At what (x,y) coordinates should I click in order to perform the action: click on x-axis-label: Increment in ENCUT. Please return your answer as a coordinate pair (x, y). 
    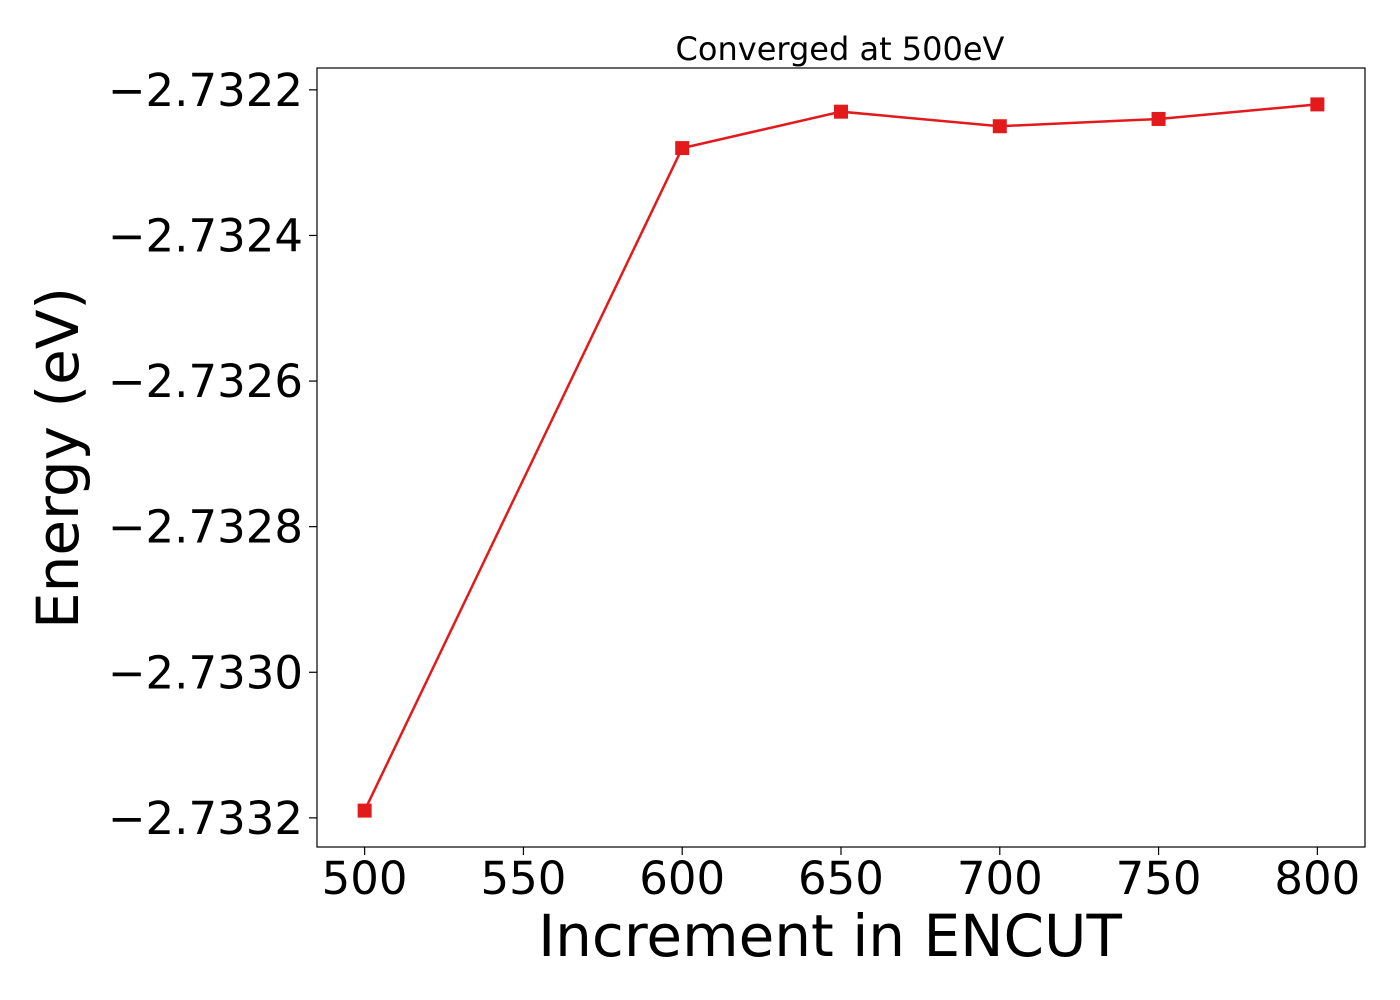
    Looking at the image, I should click on (830, 936).